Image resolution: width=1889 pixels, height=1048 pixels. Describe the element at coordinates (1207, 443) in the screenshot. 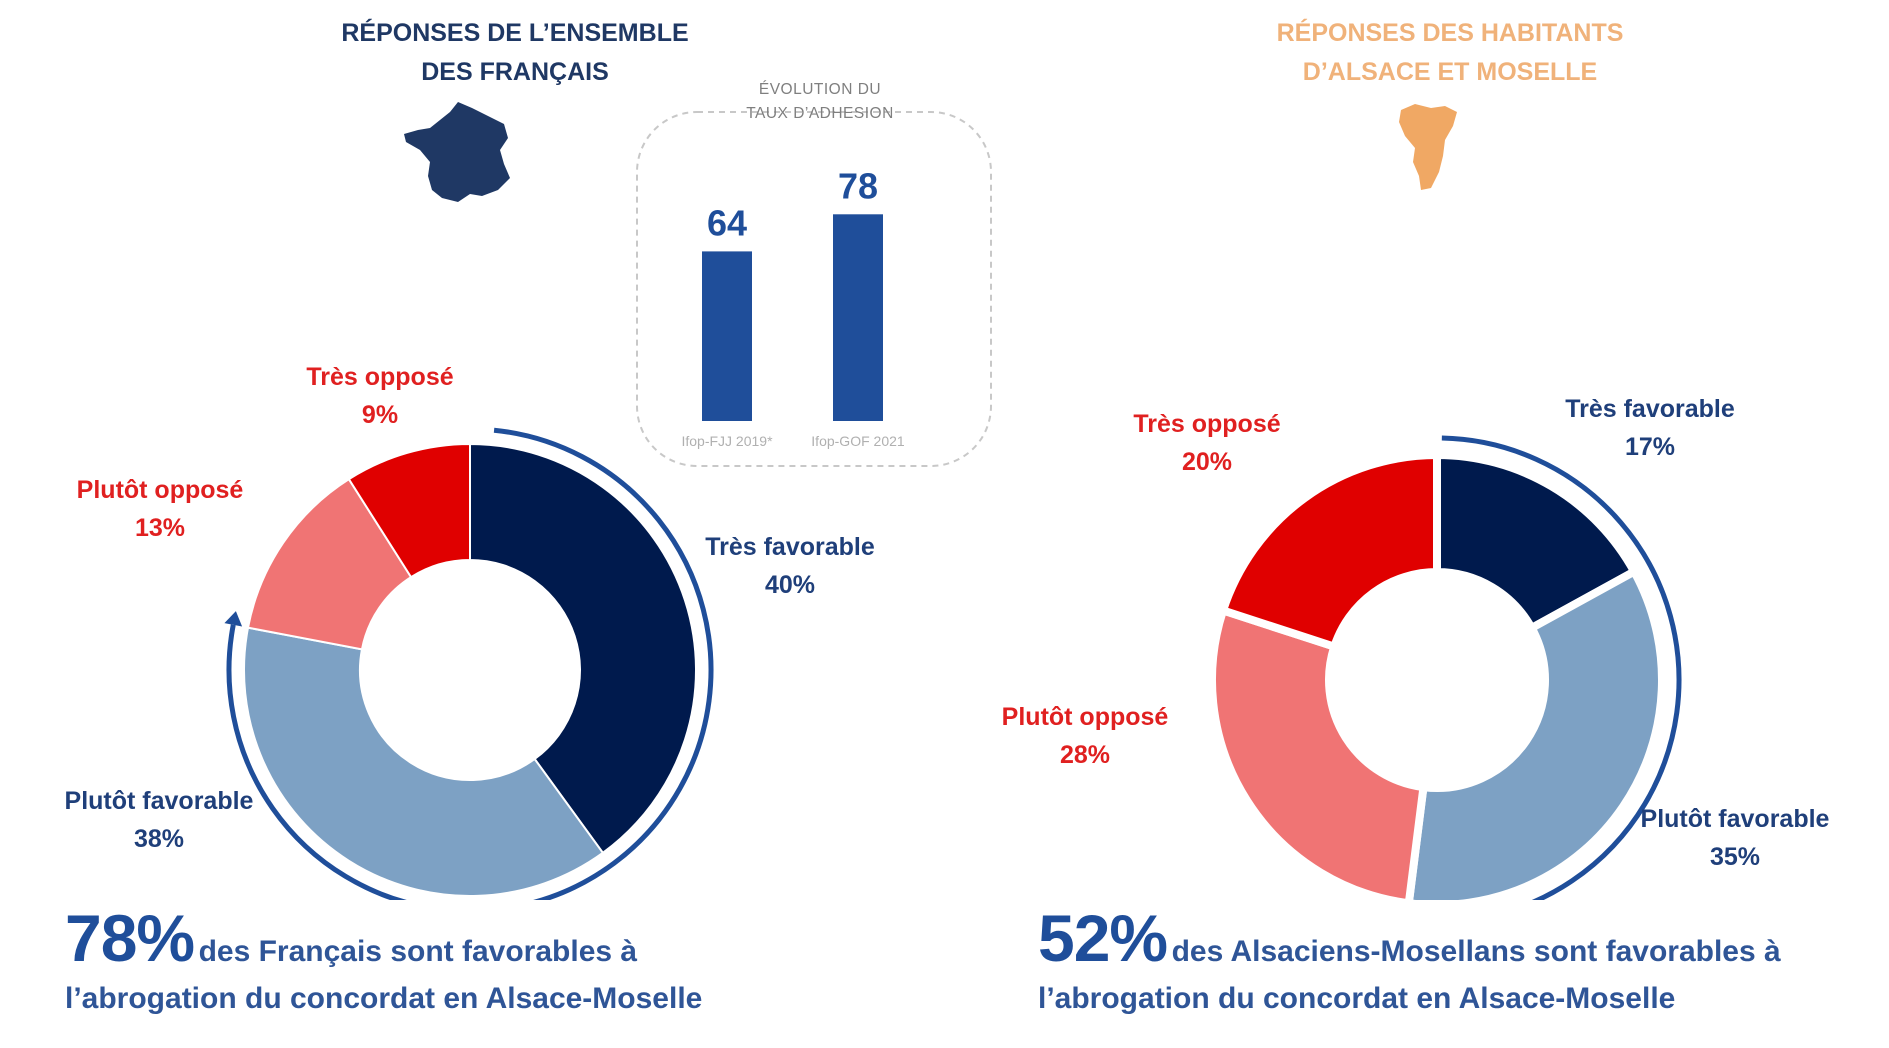

I see `al-label-tres-oppose: Très opposé 20%` at that location.